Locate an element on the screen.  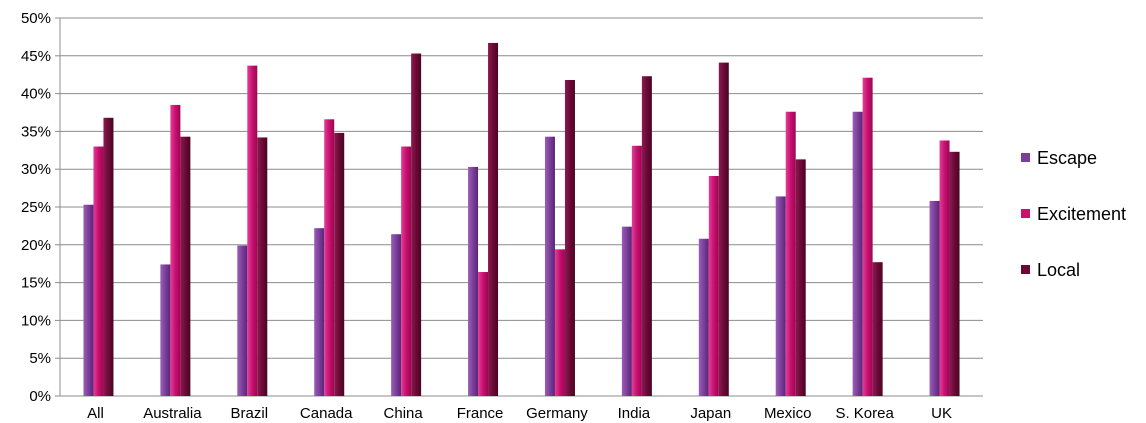
bar-excitement-s-korea is located at coordinates (867, 236).